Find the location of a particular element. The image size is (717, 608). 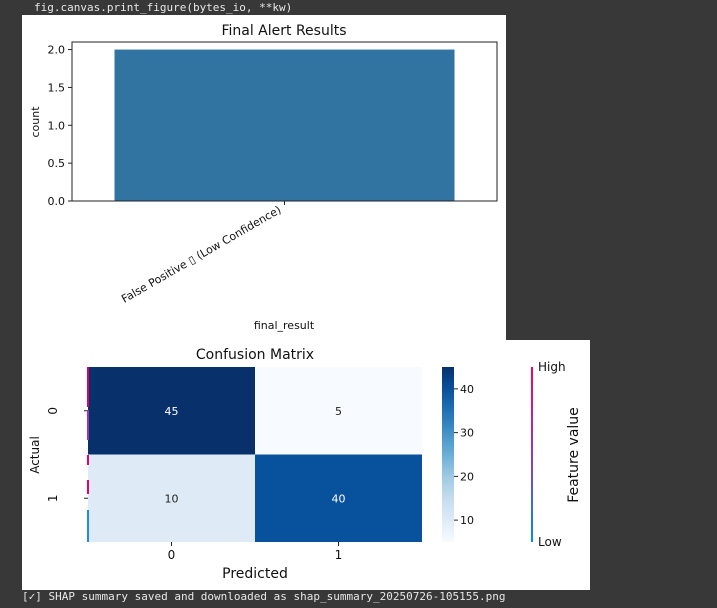

heatmap-y-tick-label: 1 is located at coordinates (53, 498).